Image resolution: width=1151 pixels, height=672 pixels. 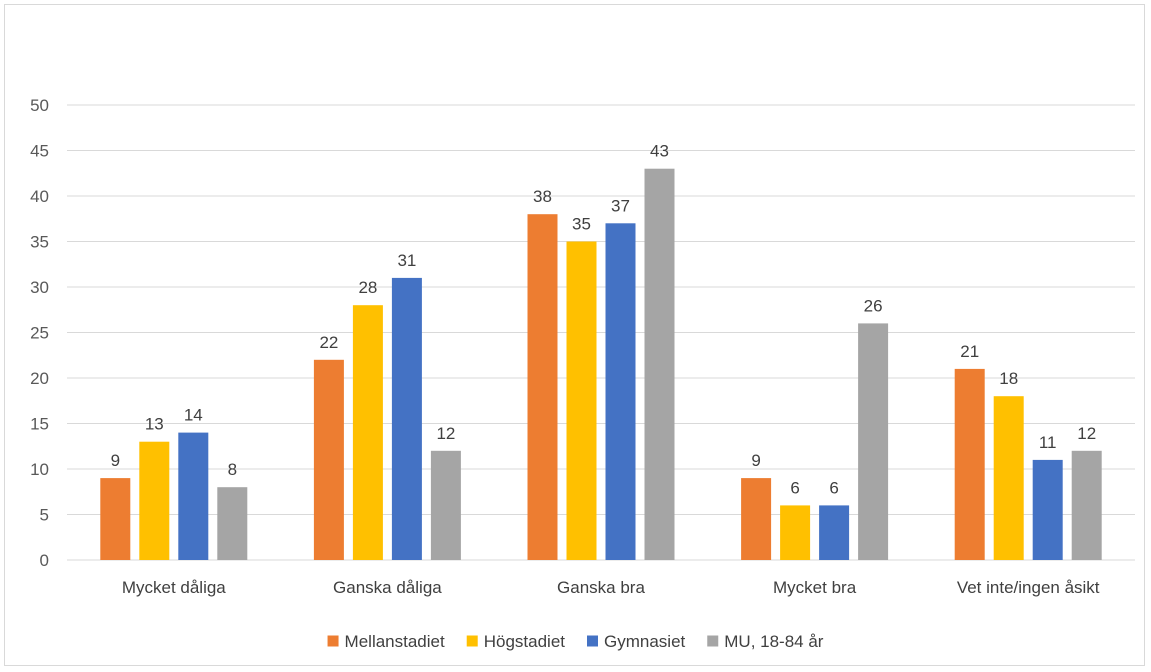 What do you see at coordinates (969, 351) in the screenshot?
I see `data-label: 21` at bounding box center [969, 351].